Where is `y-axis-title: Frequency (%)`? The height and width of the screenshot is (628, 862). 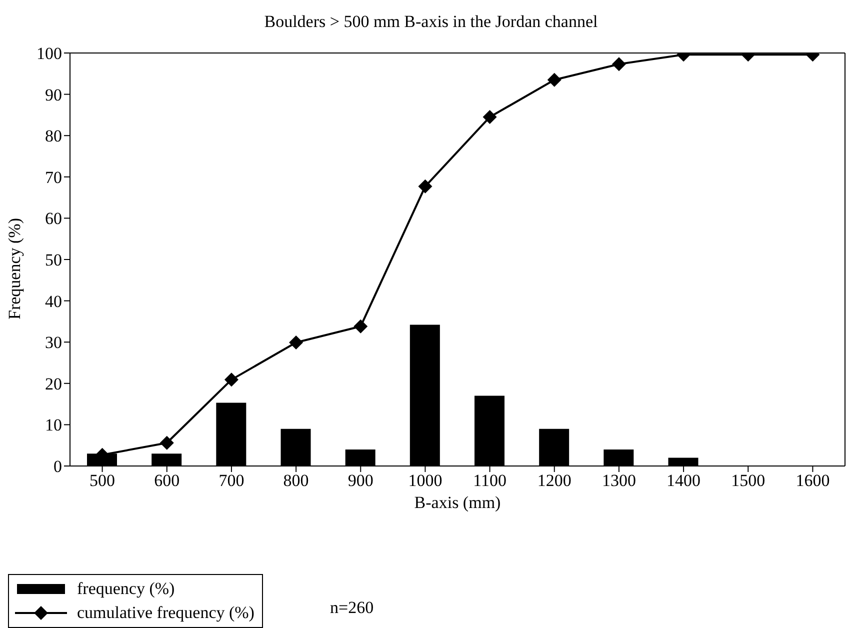 y-axis-title: Frequency (%) is located at coordinates (14, 269).